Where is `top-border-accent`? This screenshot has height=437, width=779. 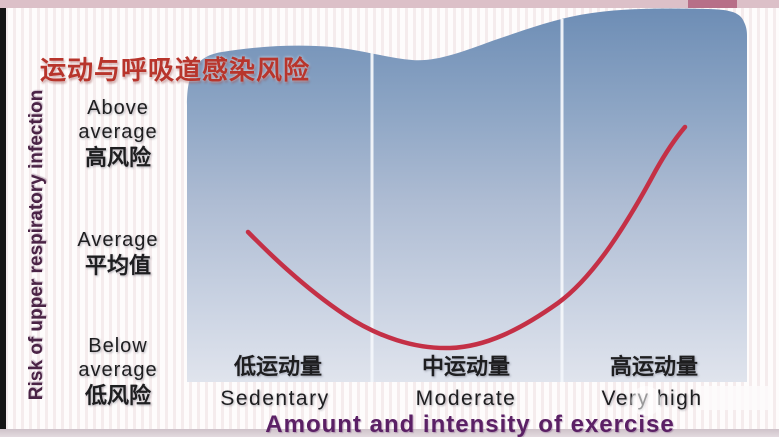 top-border-accent is located at coordinates (712, 4).